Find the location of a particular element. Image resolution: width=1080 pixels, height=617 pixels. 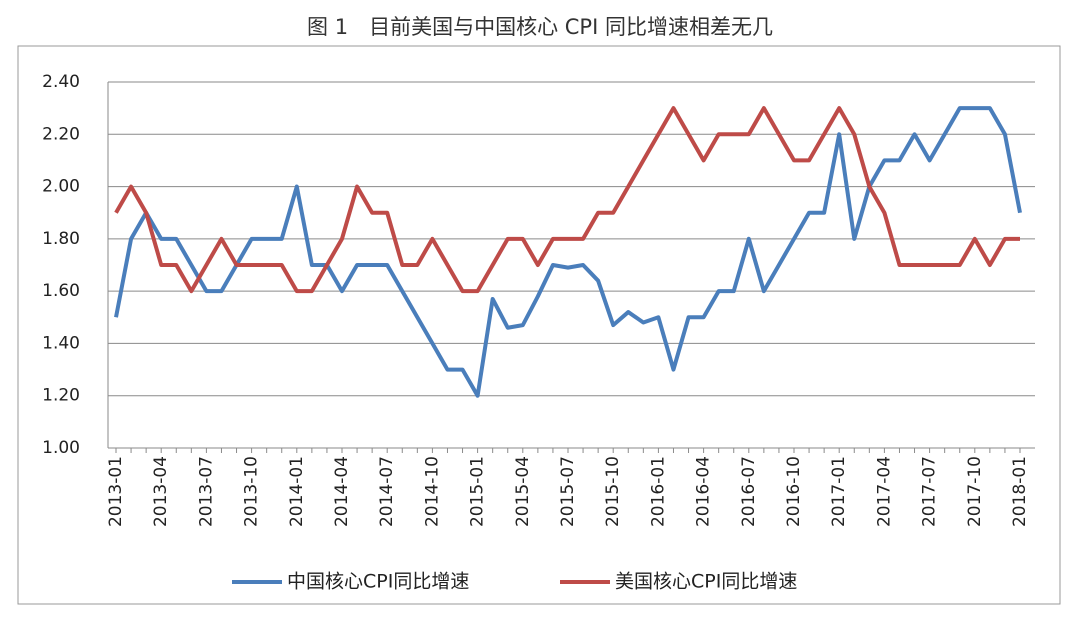

x-tick-label: 2016-01 is located at coordinates (658, 491).